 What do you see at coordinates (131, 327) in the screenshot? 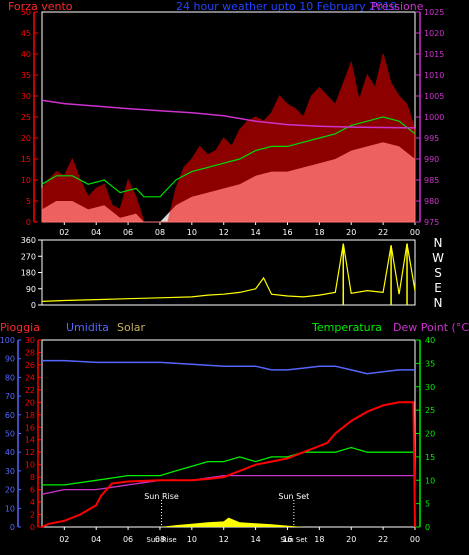
I see `solar-label: Solar` at bounding box center [131, 327].